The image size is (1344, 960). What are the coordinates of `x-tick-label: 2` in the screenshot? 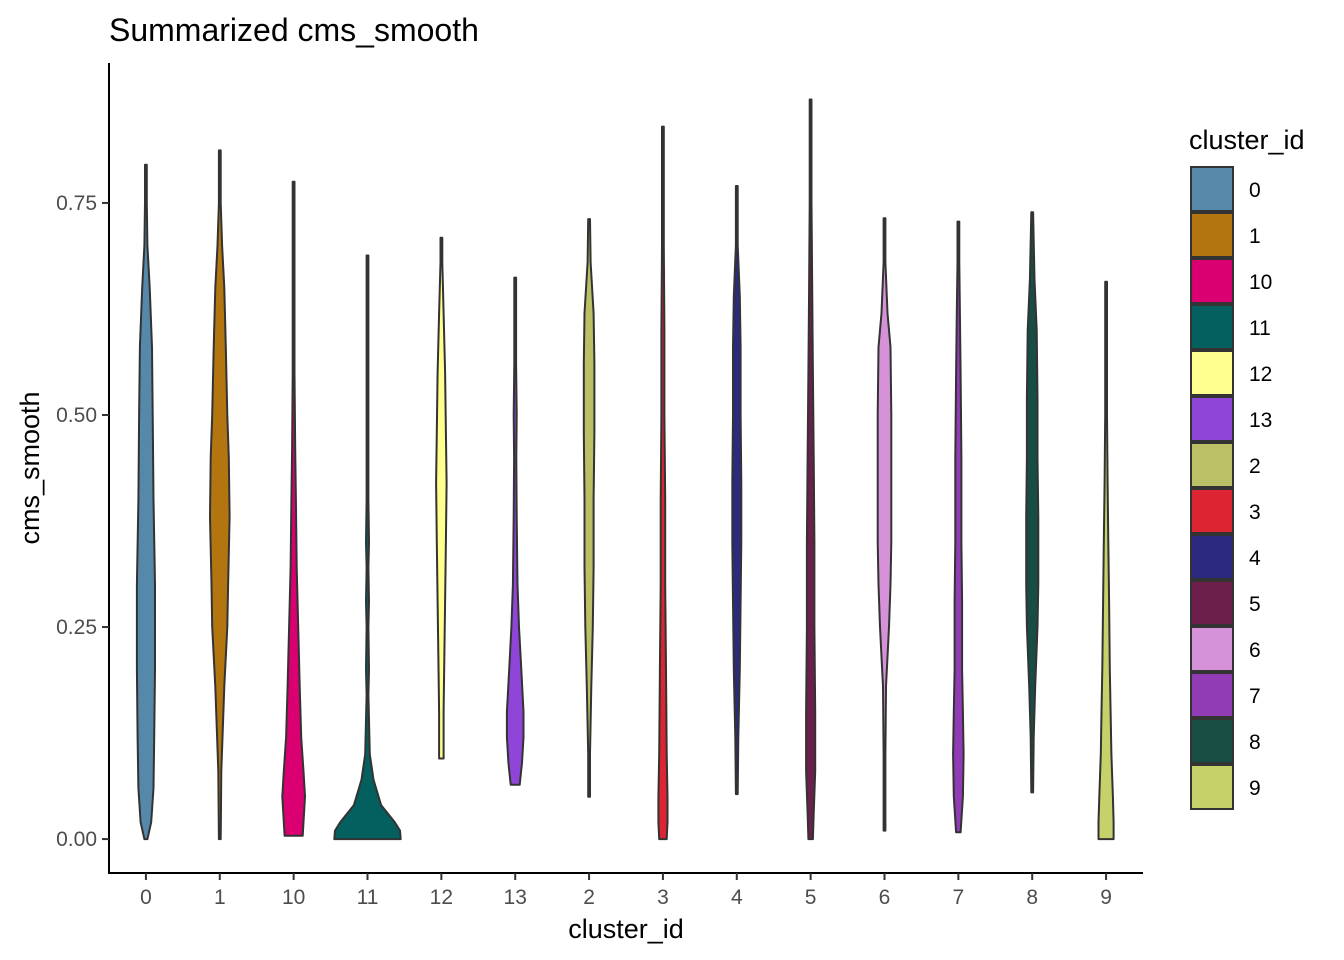 It's located at (589, 897).